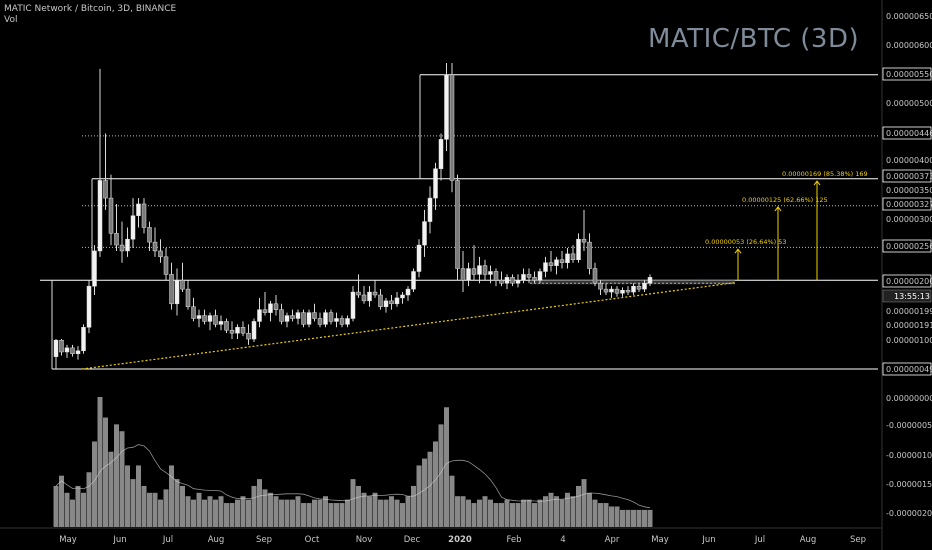 The image size is (932, 550). I want to click on time-tick-label: Jul, so click(759, 540).